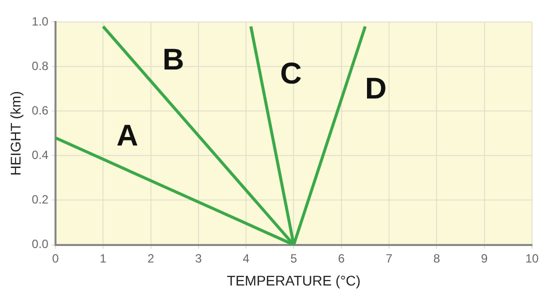 This screenshot has width=550, height=298. Describe the element at coordinates (15, 133) in the screenshot. I see `y-axis-title: HEIGHT (km)` at that location.